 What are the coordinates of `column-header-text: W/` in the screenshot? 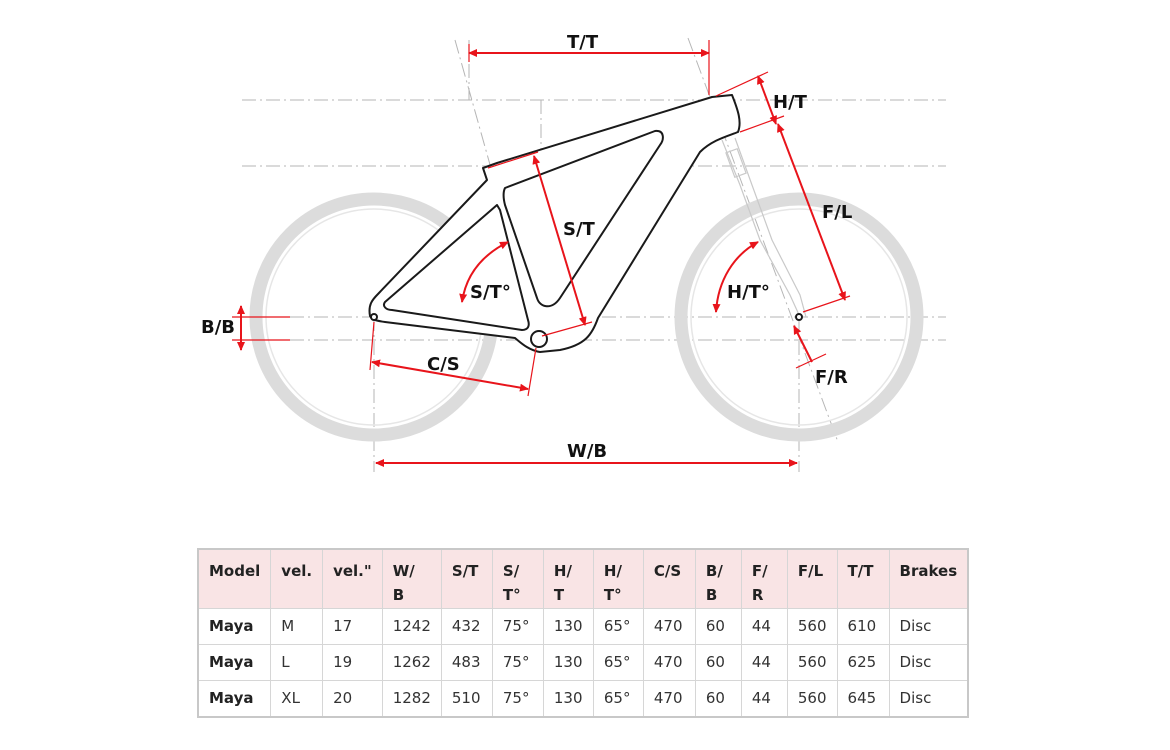 It's located at (403, 571).